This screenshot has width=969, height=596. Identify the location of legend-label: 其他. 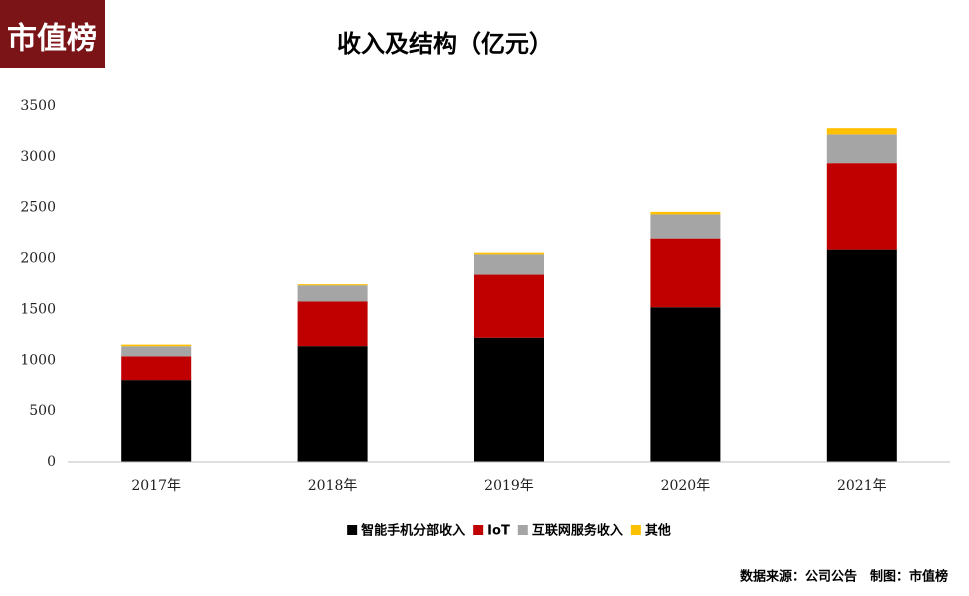
(658, 531).